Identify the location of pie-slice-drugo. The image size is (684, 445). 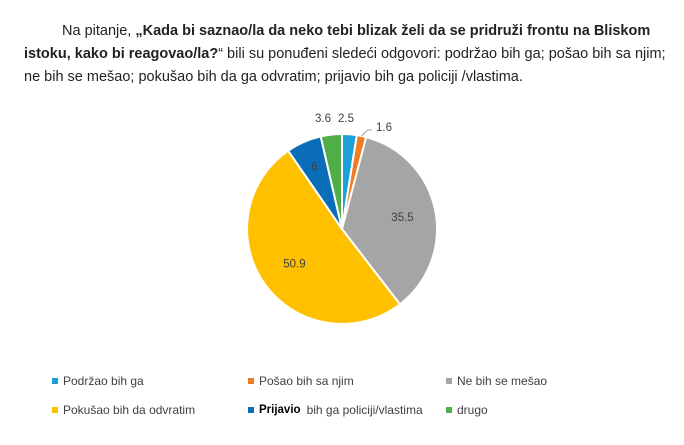
(331, 181).